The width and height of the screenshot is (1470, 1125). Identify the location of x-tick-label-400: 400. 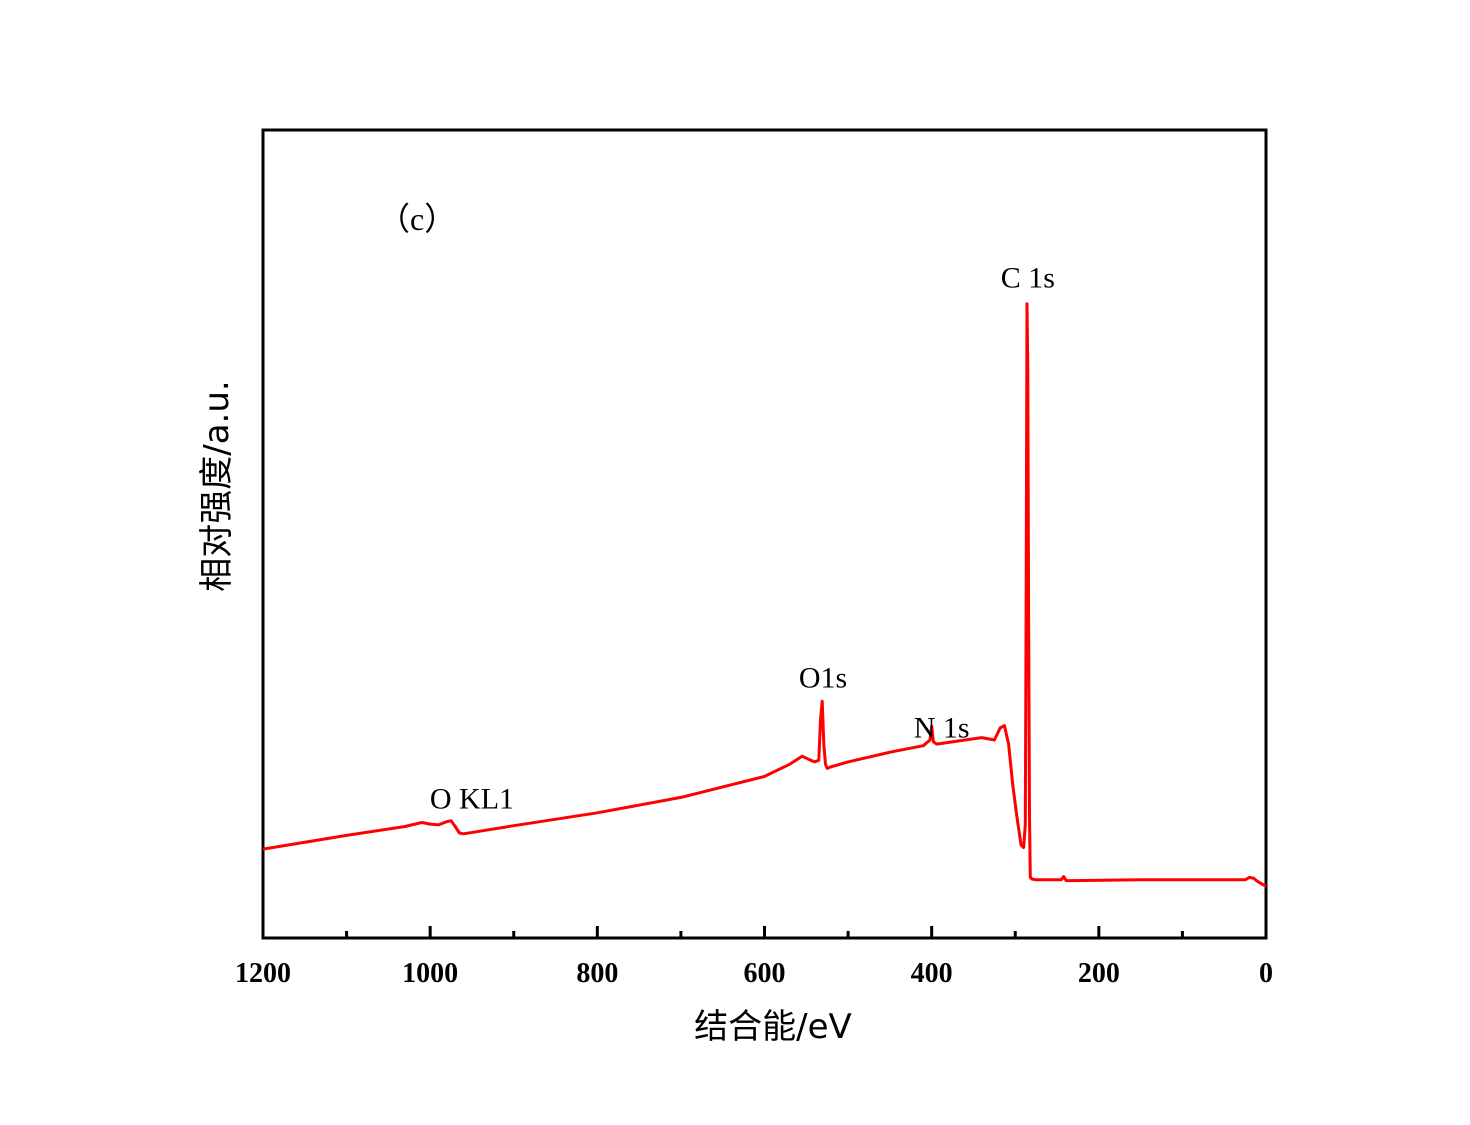
(932, 973).